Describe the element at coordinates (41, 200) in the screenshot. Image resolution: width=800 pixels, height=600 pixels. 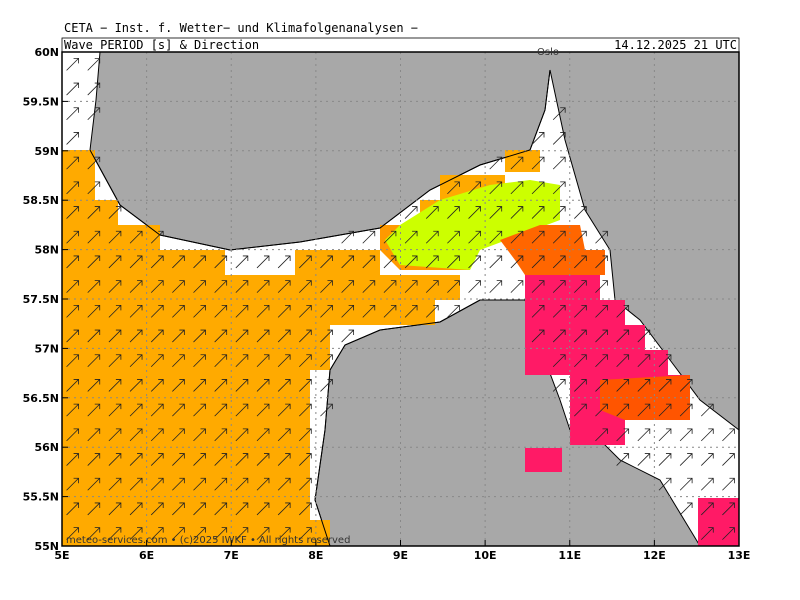
I see `y-tick-label: 58.5N` at that location.